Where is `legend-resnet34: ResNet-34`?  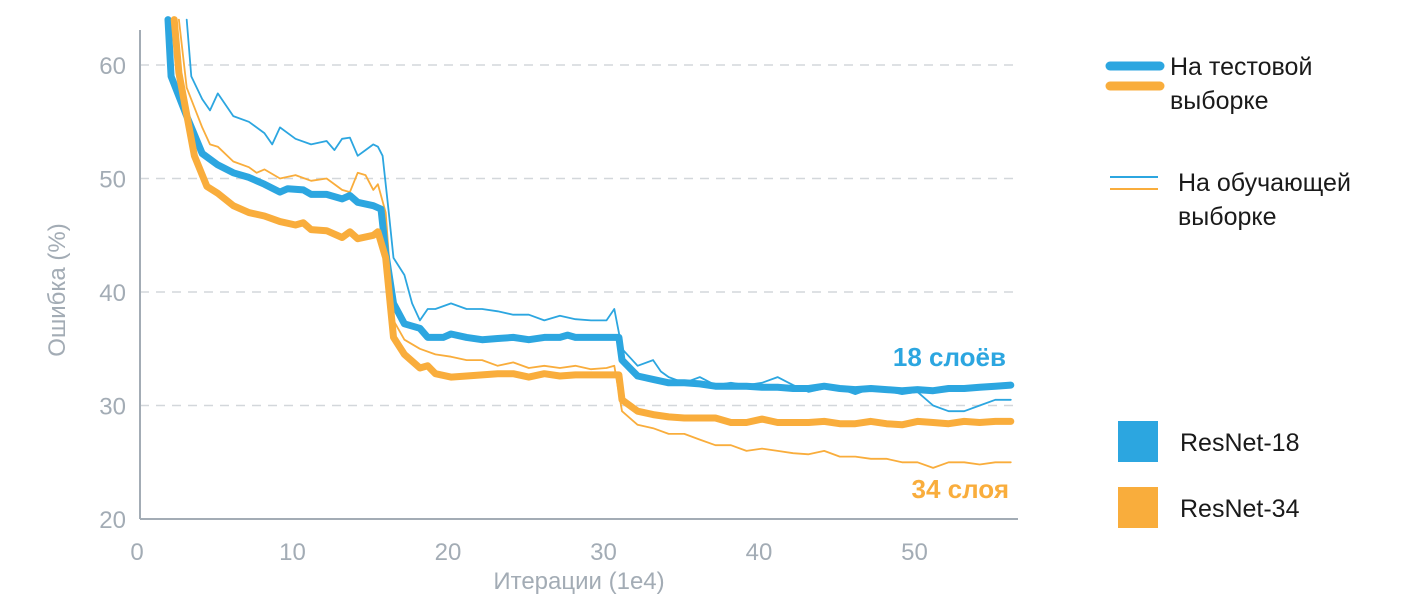
legend-resnet34: ResNet-34 is located at coordinates (1209, 507).